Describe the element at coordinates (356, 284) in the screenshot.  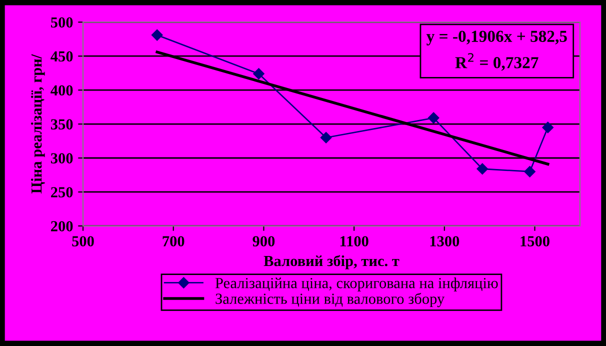
I see `legend-label: Реалізаційна ціна, скоригована на інфляцію` at that location.